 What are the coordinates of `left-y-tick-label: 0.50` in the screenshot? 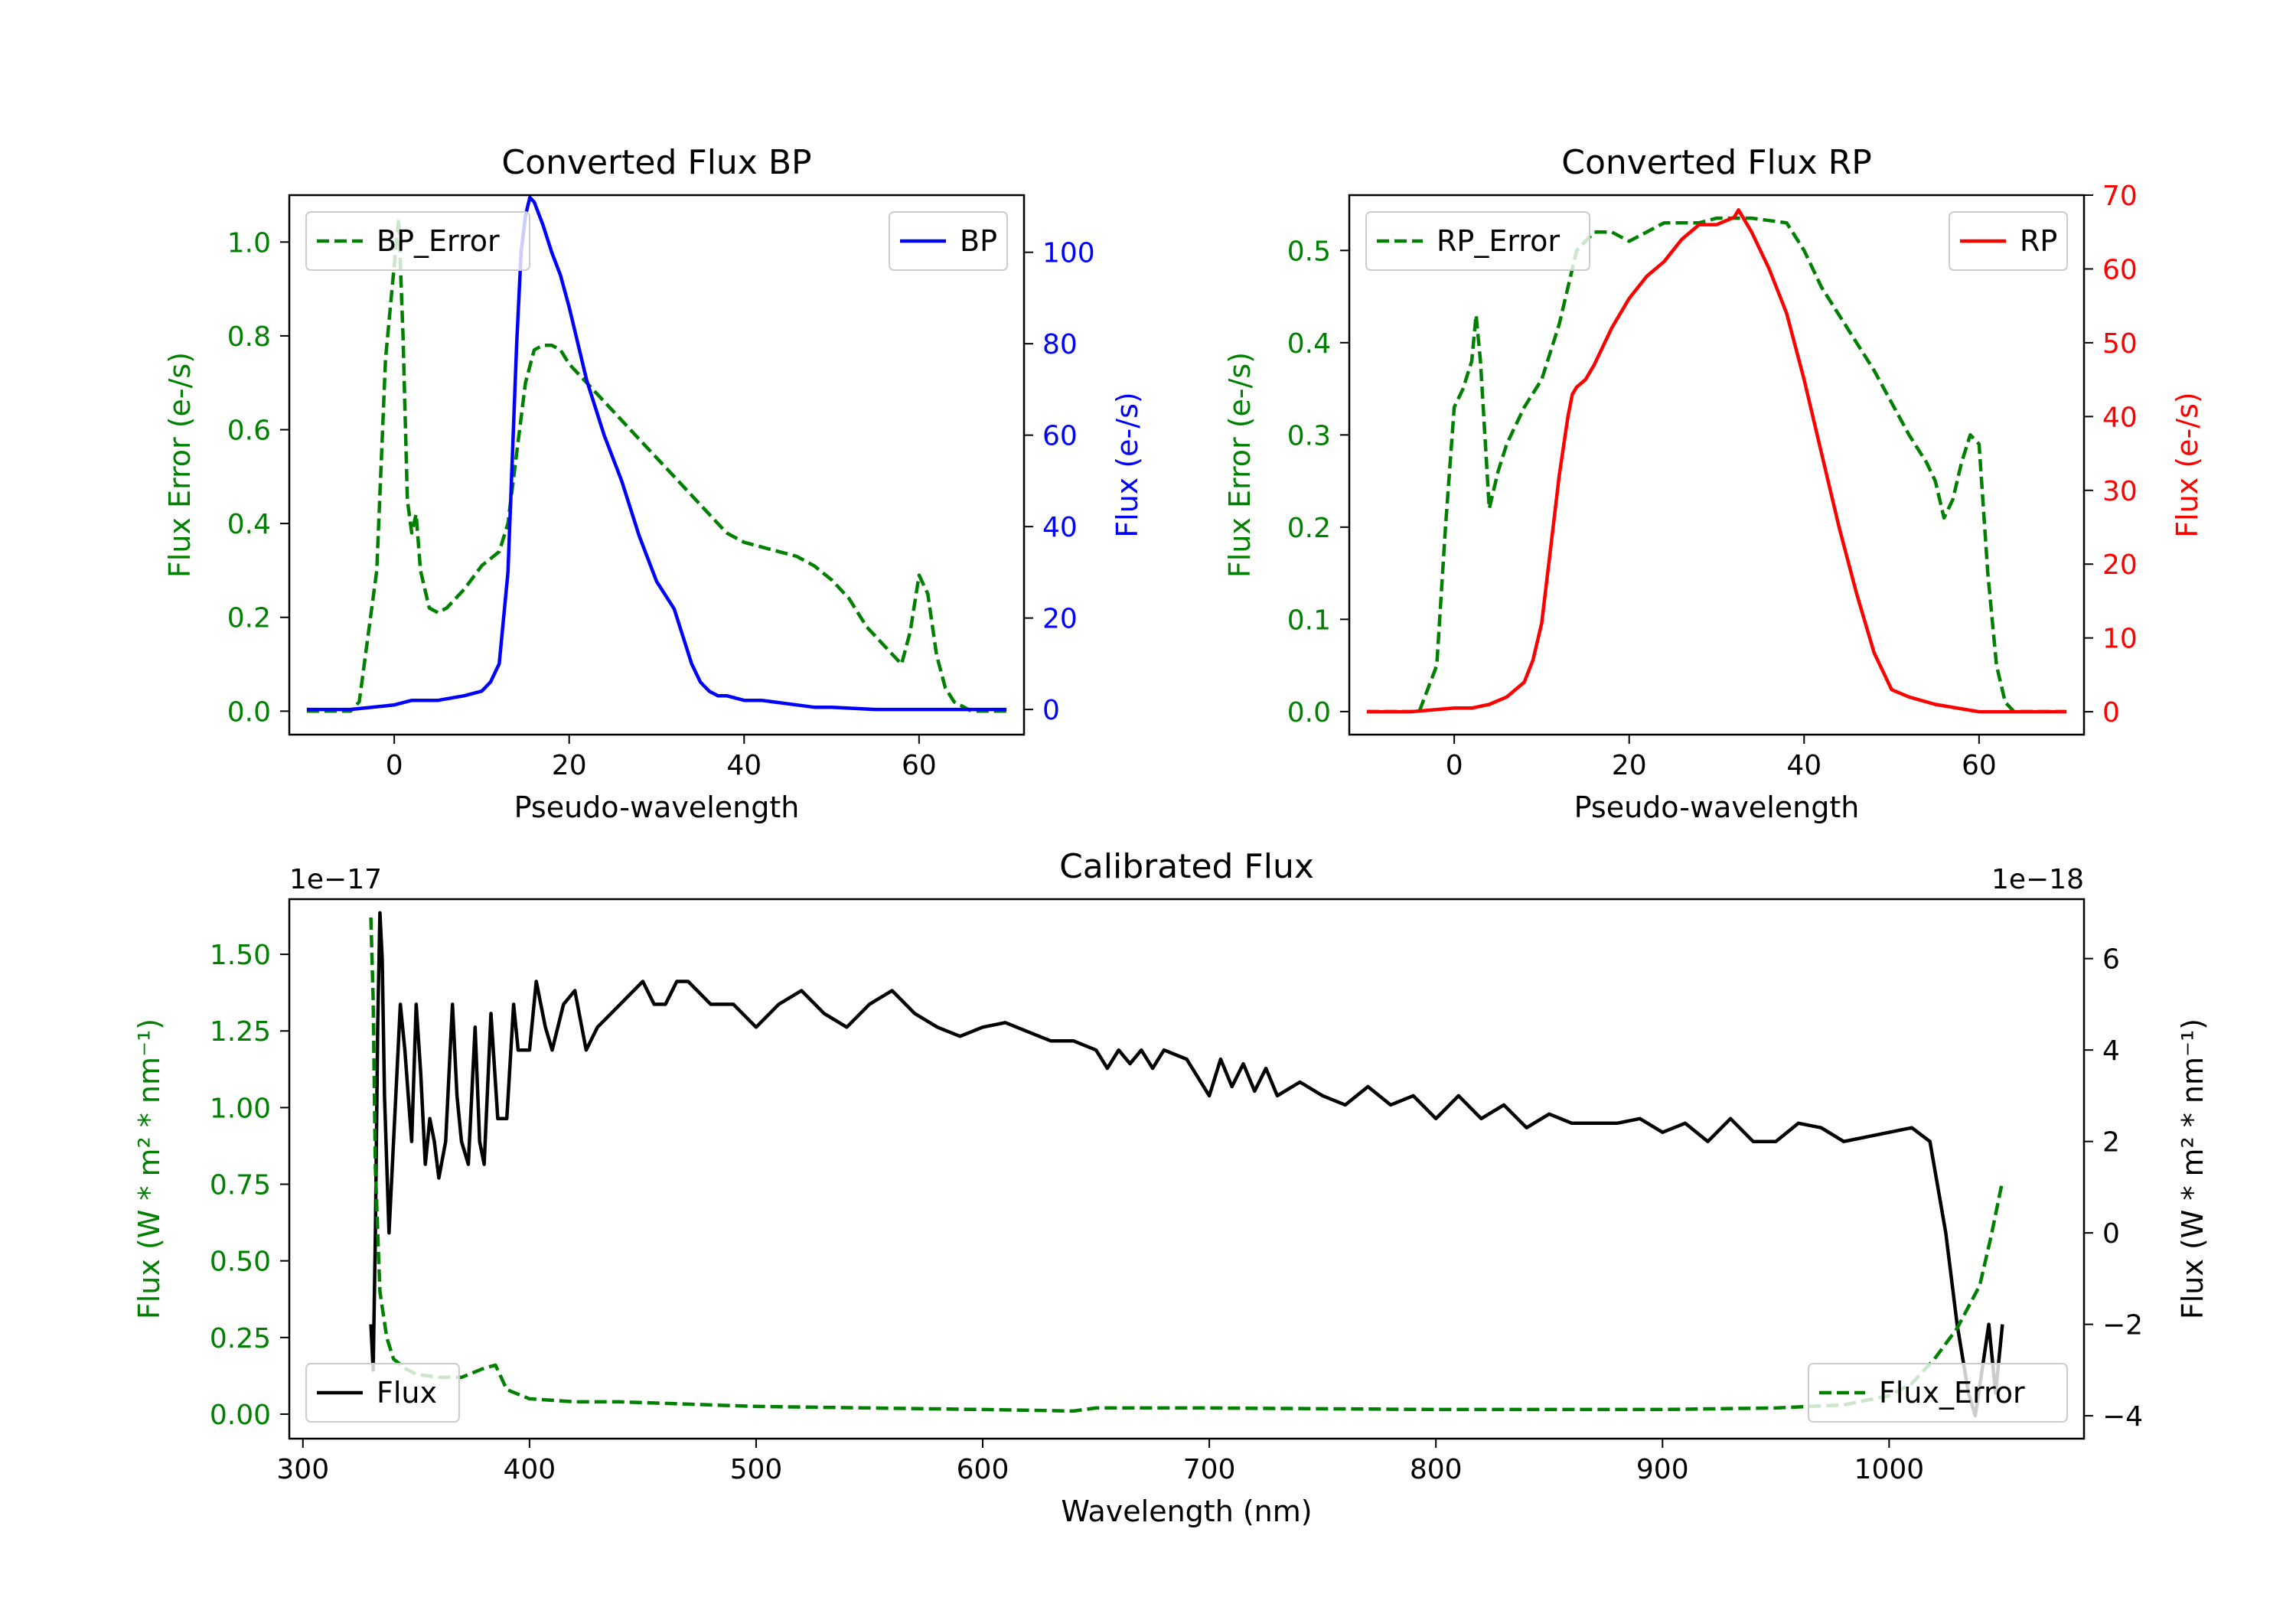 It's located at (240, 1262).